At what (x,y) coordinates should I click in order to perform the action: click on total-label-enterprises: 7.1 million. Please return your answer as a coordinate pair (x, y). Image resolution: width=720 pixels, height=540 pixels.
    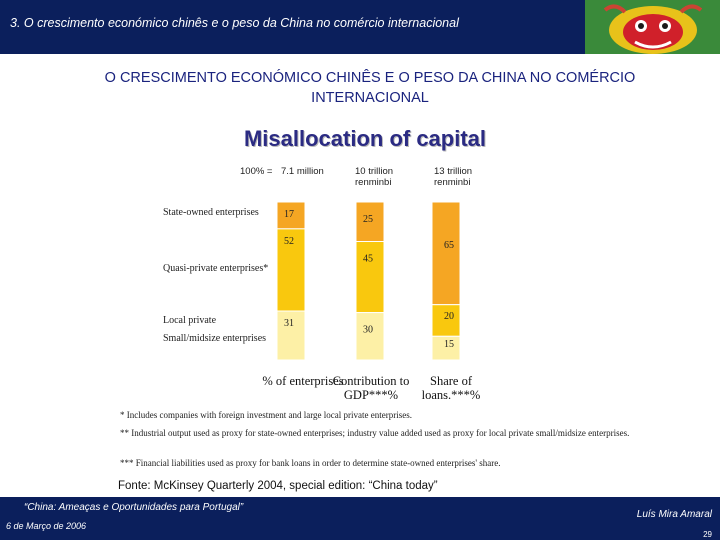
    Looking at the image, I should click on (302, 171).